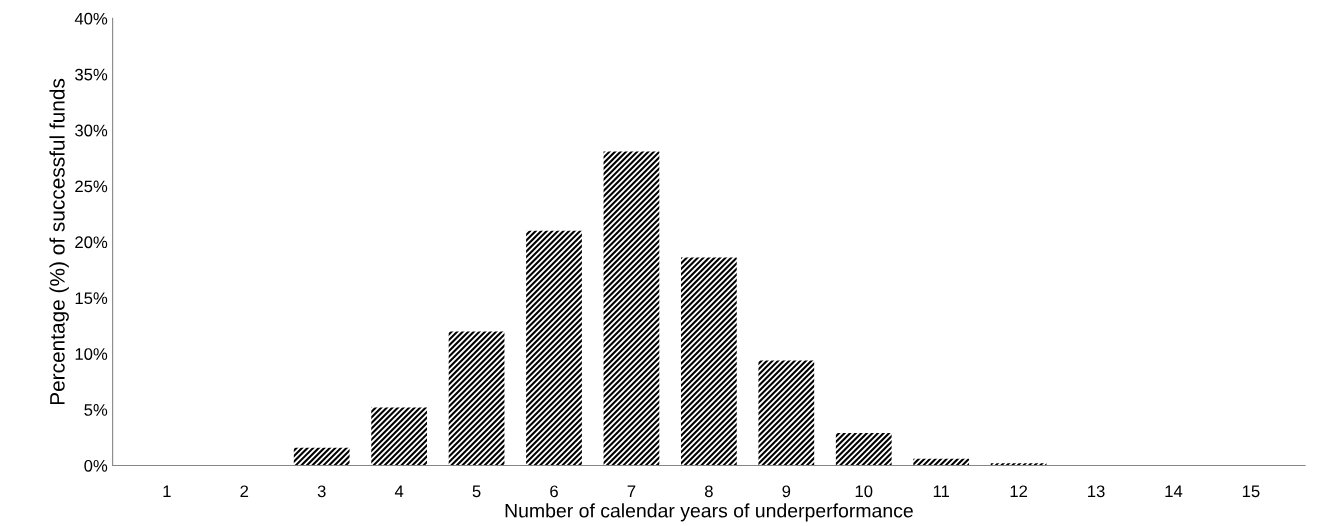 Image resolution: width=1325 pixels, height=526 pixels. What do you see at coordinates (321, 491) in the screenshot?
I see `x-tick-label: 3` at bounding box center [321, 491].